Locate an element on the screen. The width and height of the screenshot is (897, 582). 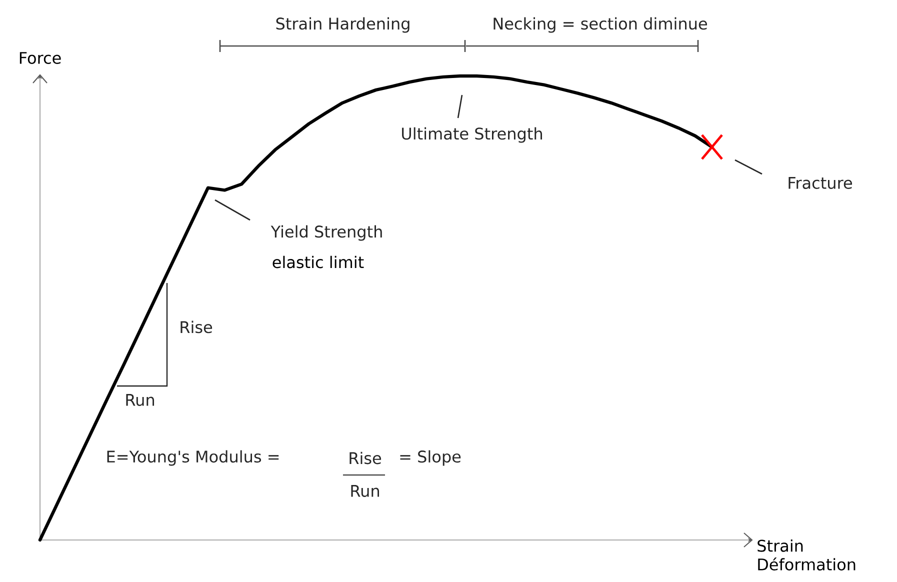
x-axis-title: Strain Déformation is located at coordinates (807, 554).